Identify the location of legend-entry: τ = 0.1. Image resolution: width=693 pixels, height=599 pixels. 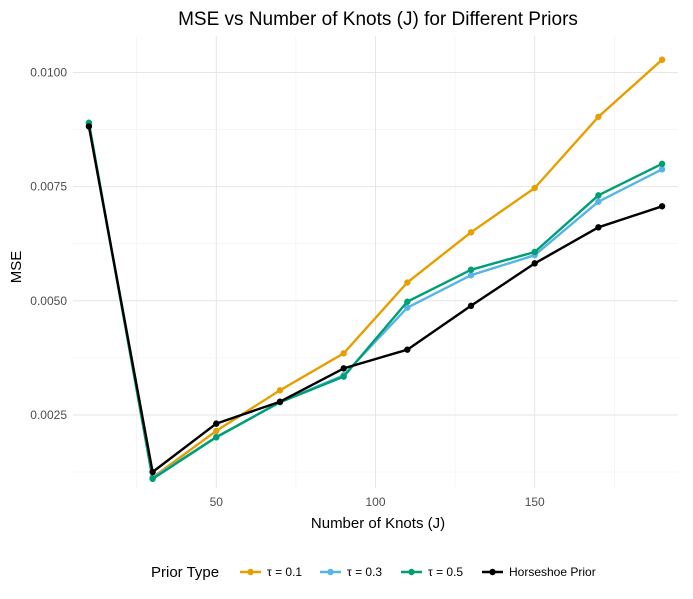
(271, 572).